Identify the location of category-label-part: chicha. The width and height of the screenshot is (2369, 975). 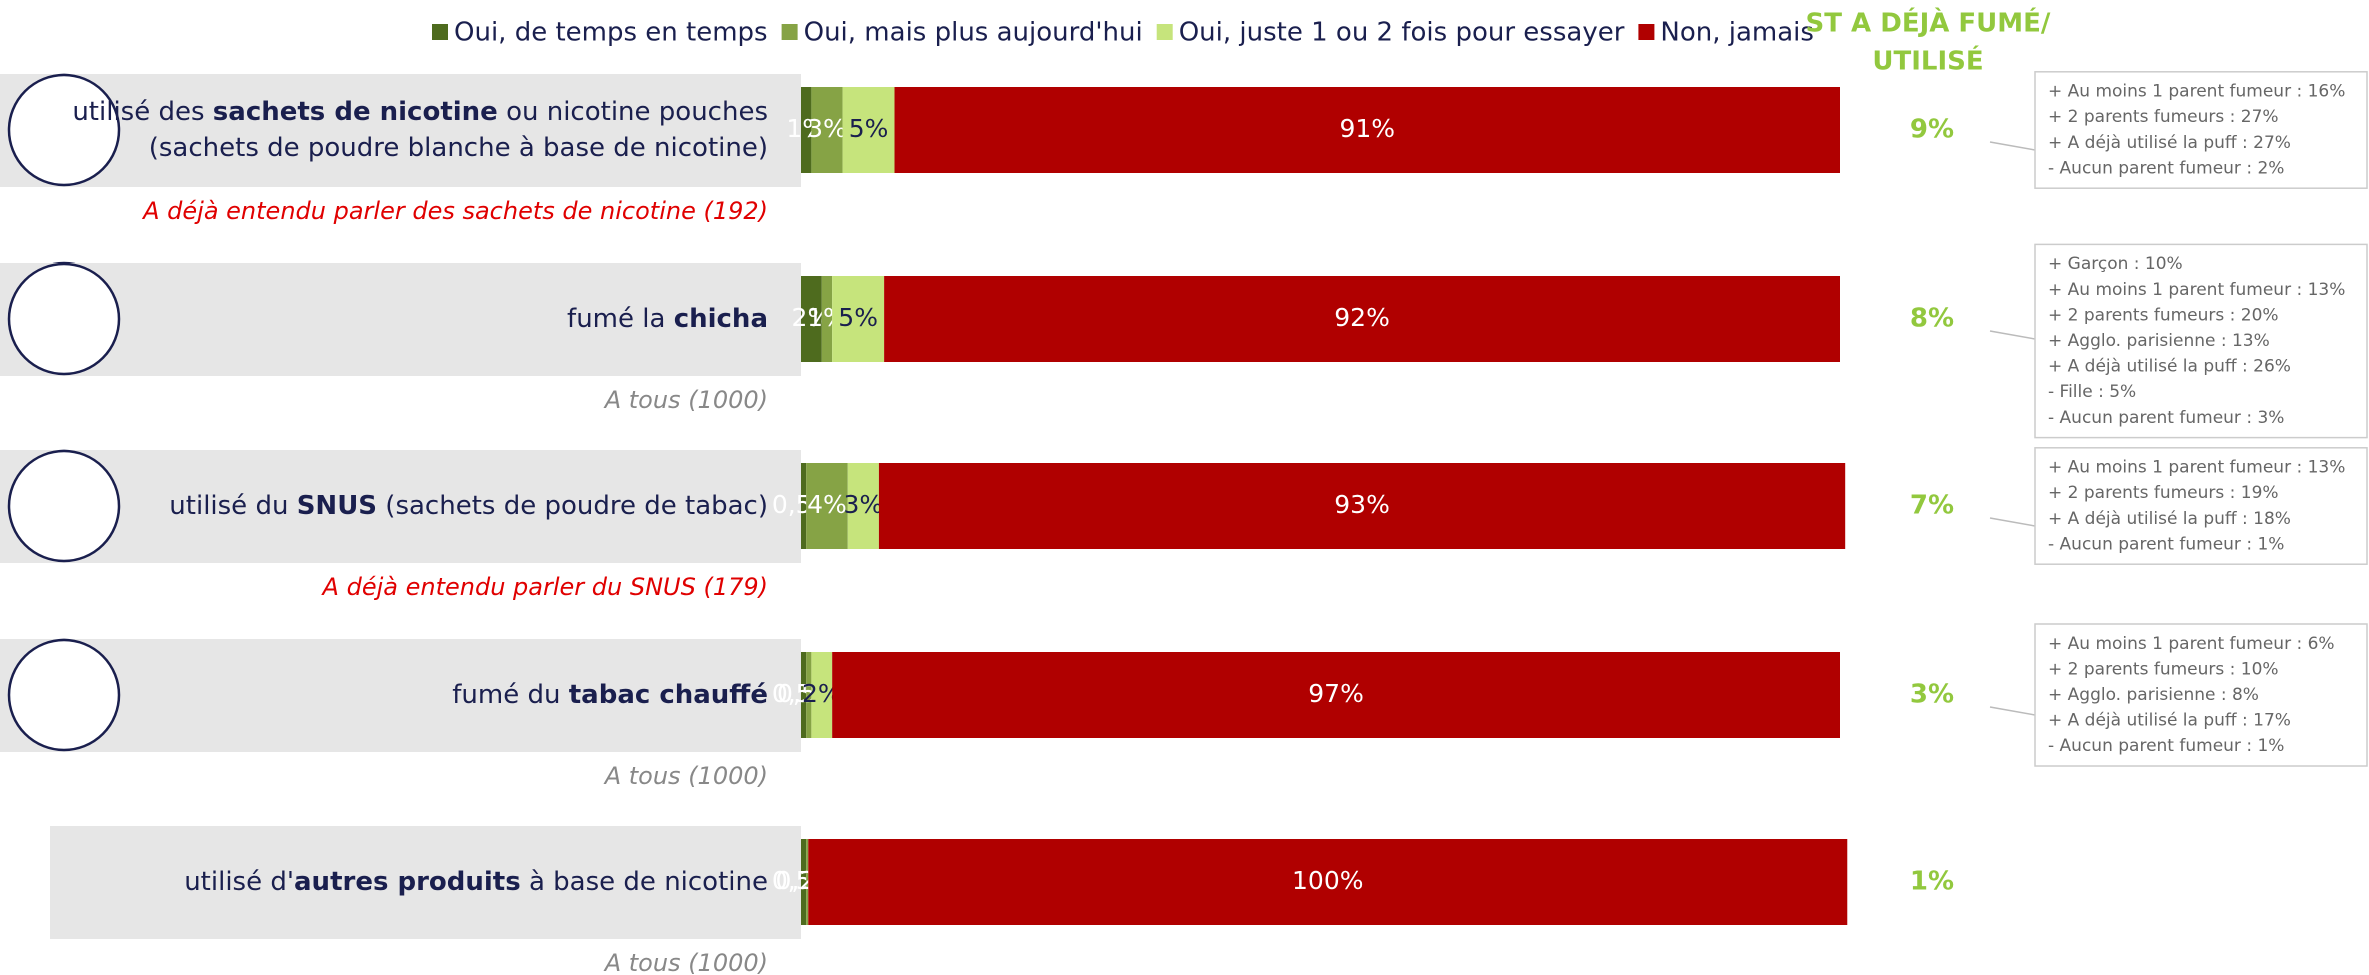
(721, 319).